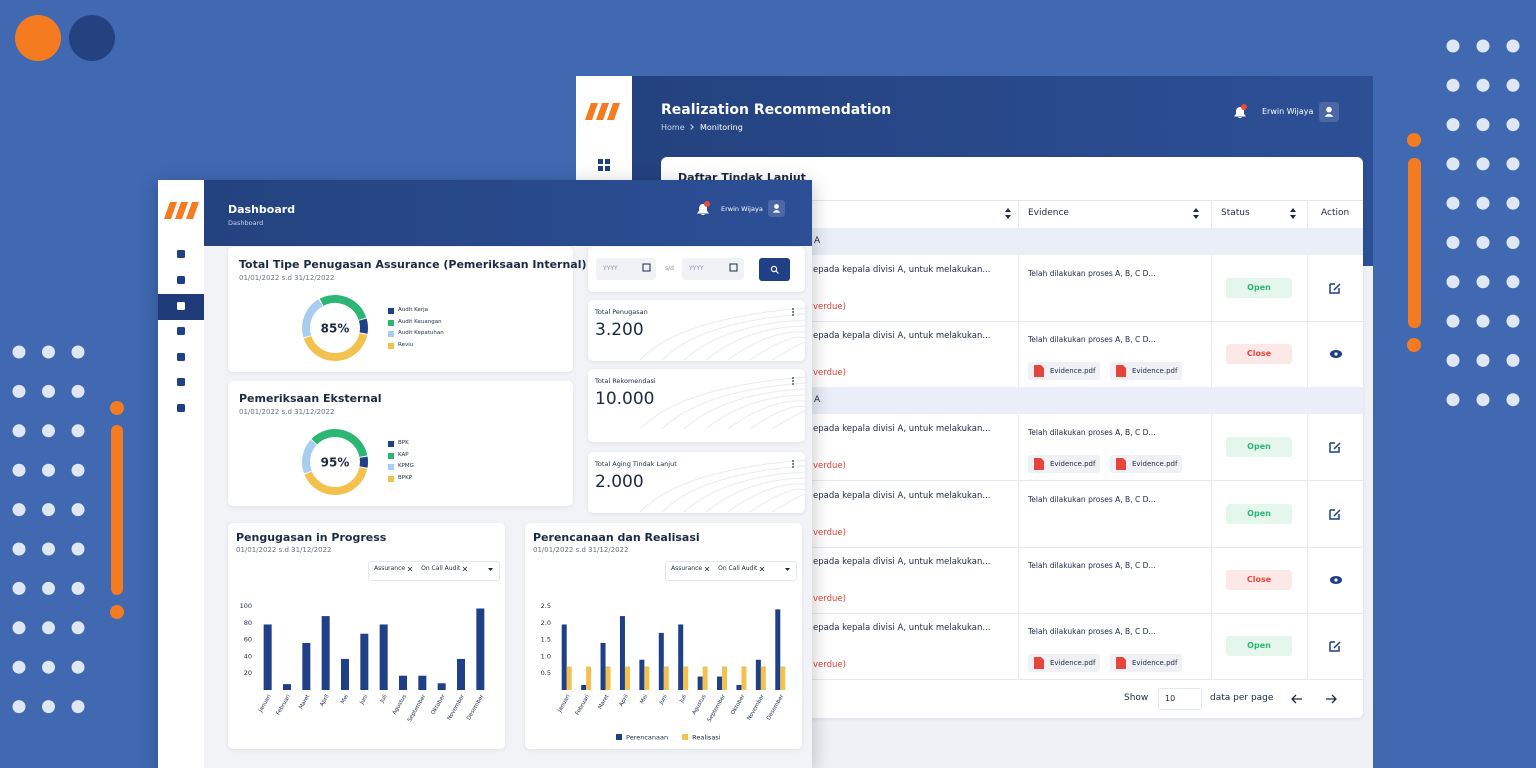  I want to click on avatar, so click(776, 208).